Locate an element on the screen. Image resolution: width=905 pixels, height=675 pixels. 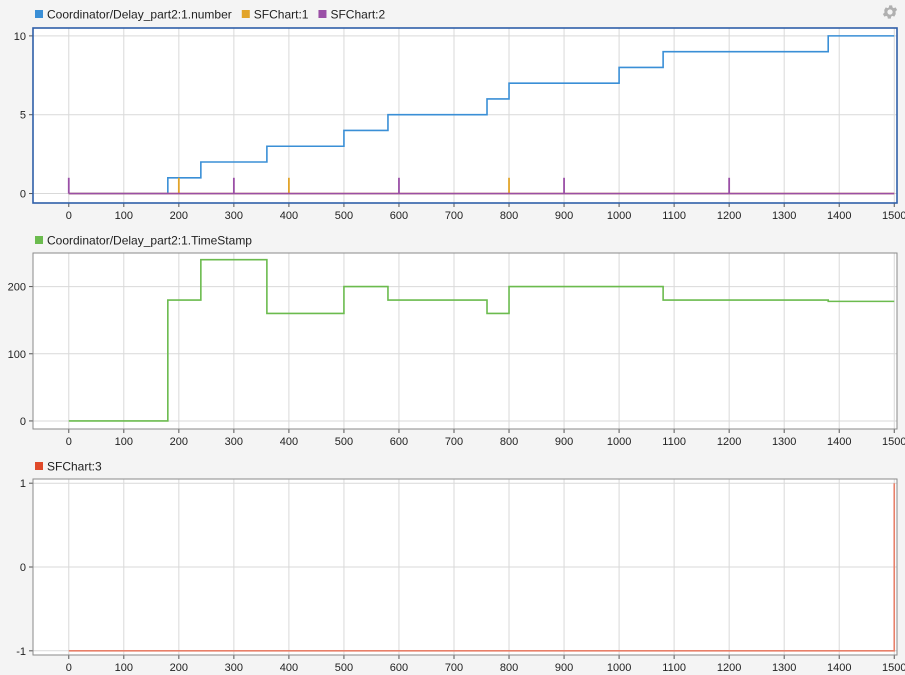
legend-entry: Coordinator/Delay_part2:1.number is located at coordinates (139, 15).